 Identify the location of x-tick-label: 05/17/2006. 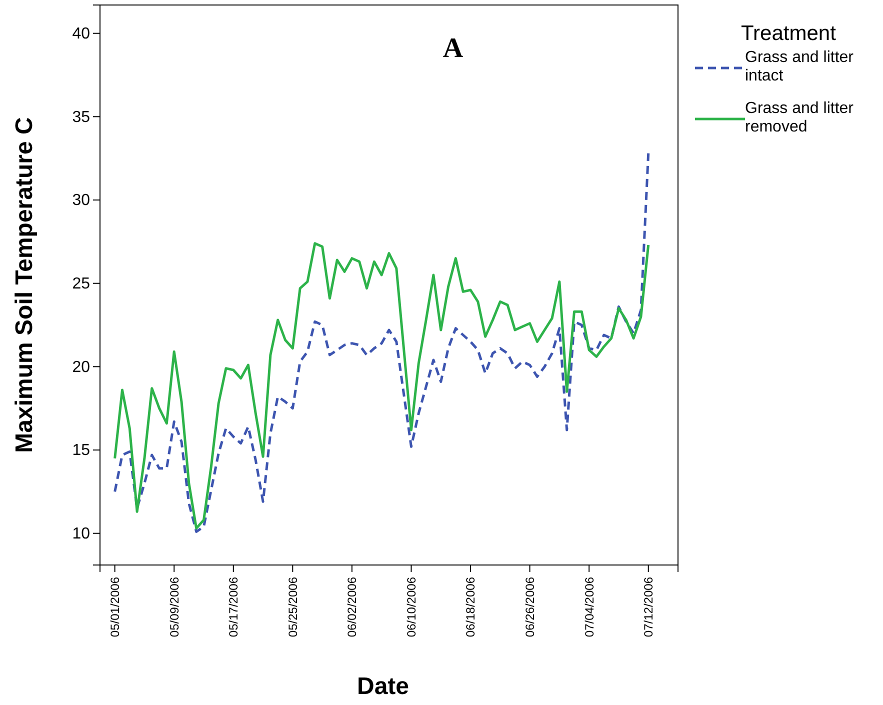
(233, 607).